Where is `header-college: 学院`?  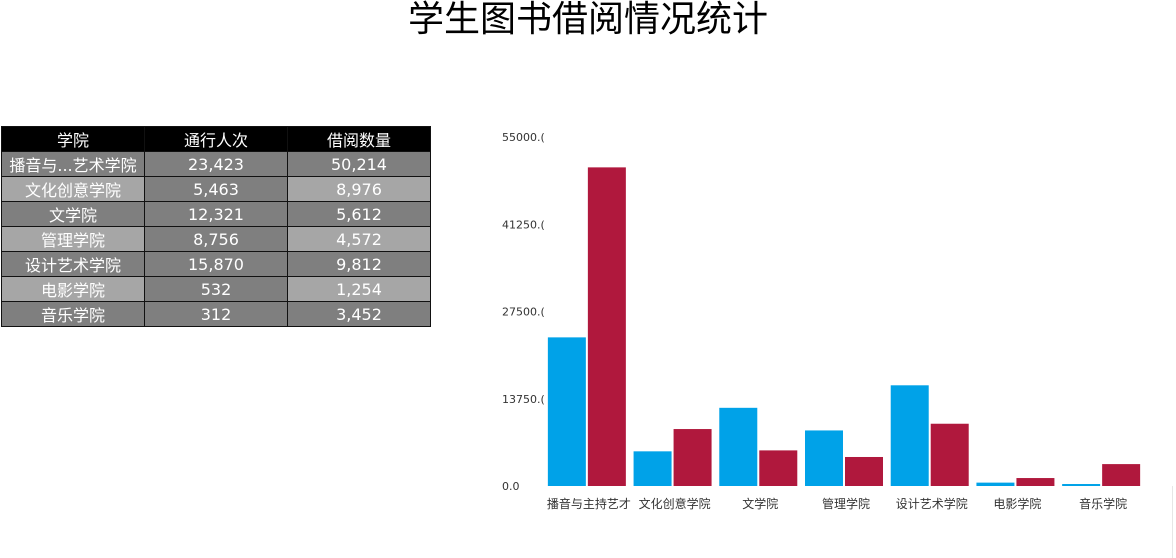
header-college: 学院 is located at coordinates (73, 139).